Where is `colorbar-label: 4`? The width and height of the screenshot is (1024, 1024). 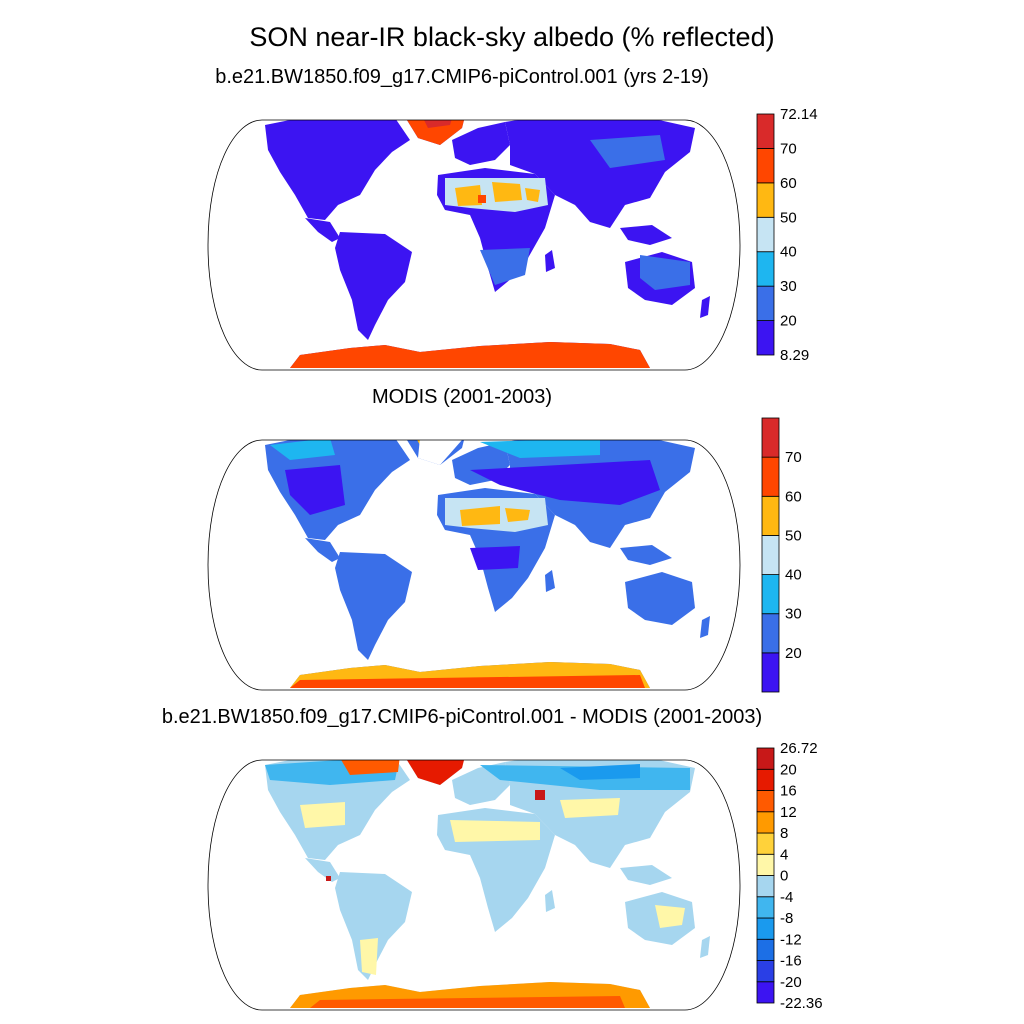 colorbar-label: 4 is located at coordinates (784, 854).